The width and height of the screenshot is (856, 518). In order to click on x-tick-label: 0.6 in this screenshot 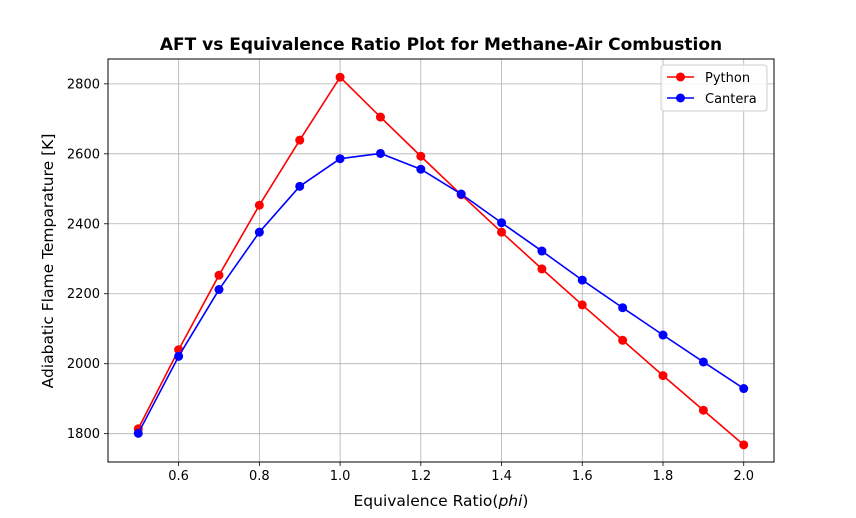, I will do `click(178, 476)`.